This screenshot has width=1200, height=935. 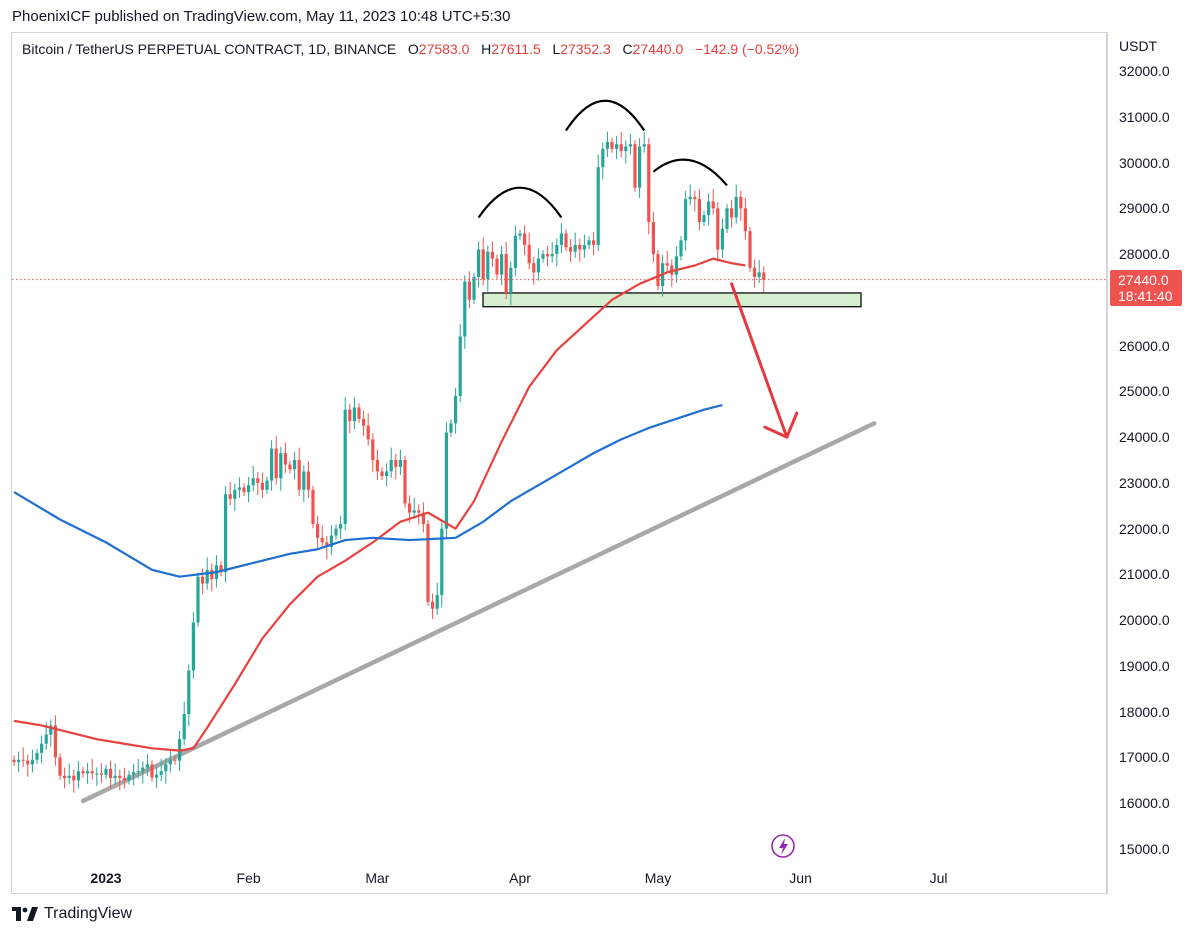 I want to click on y-tick-label: 19000.0, so click(x=1144, y=665).